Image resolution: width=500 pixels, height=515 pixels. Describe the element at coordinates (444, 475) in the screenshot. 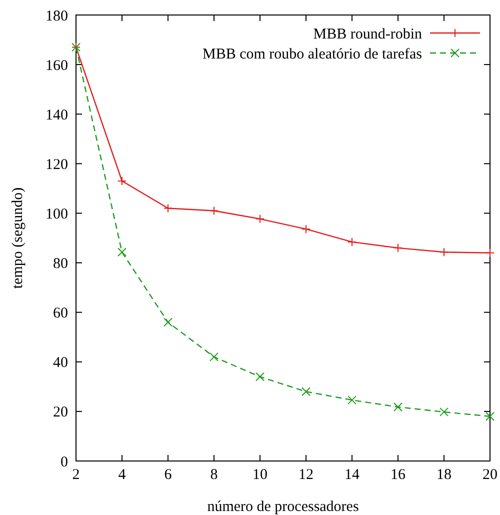

I see `x-tick-label: 18` at that location.